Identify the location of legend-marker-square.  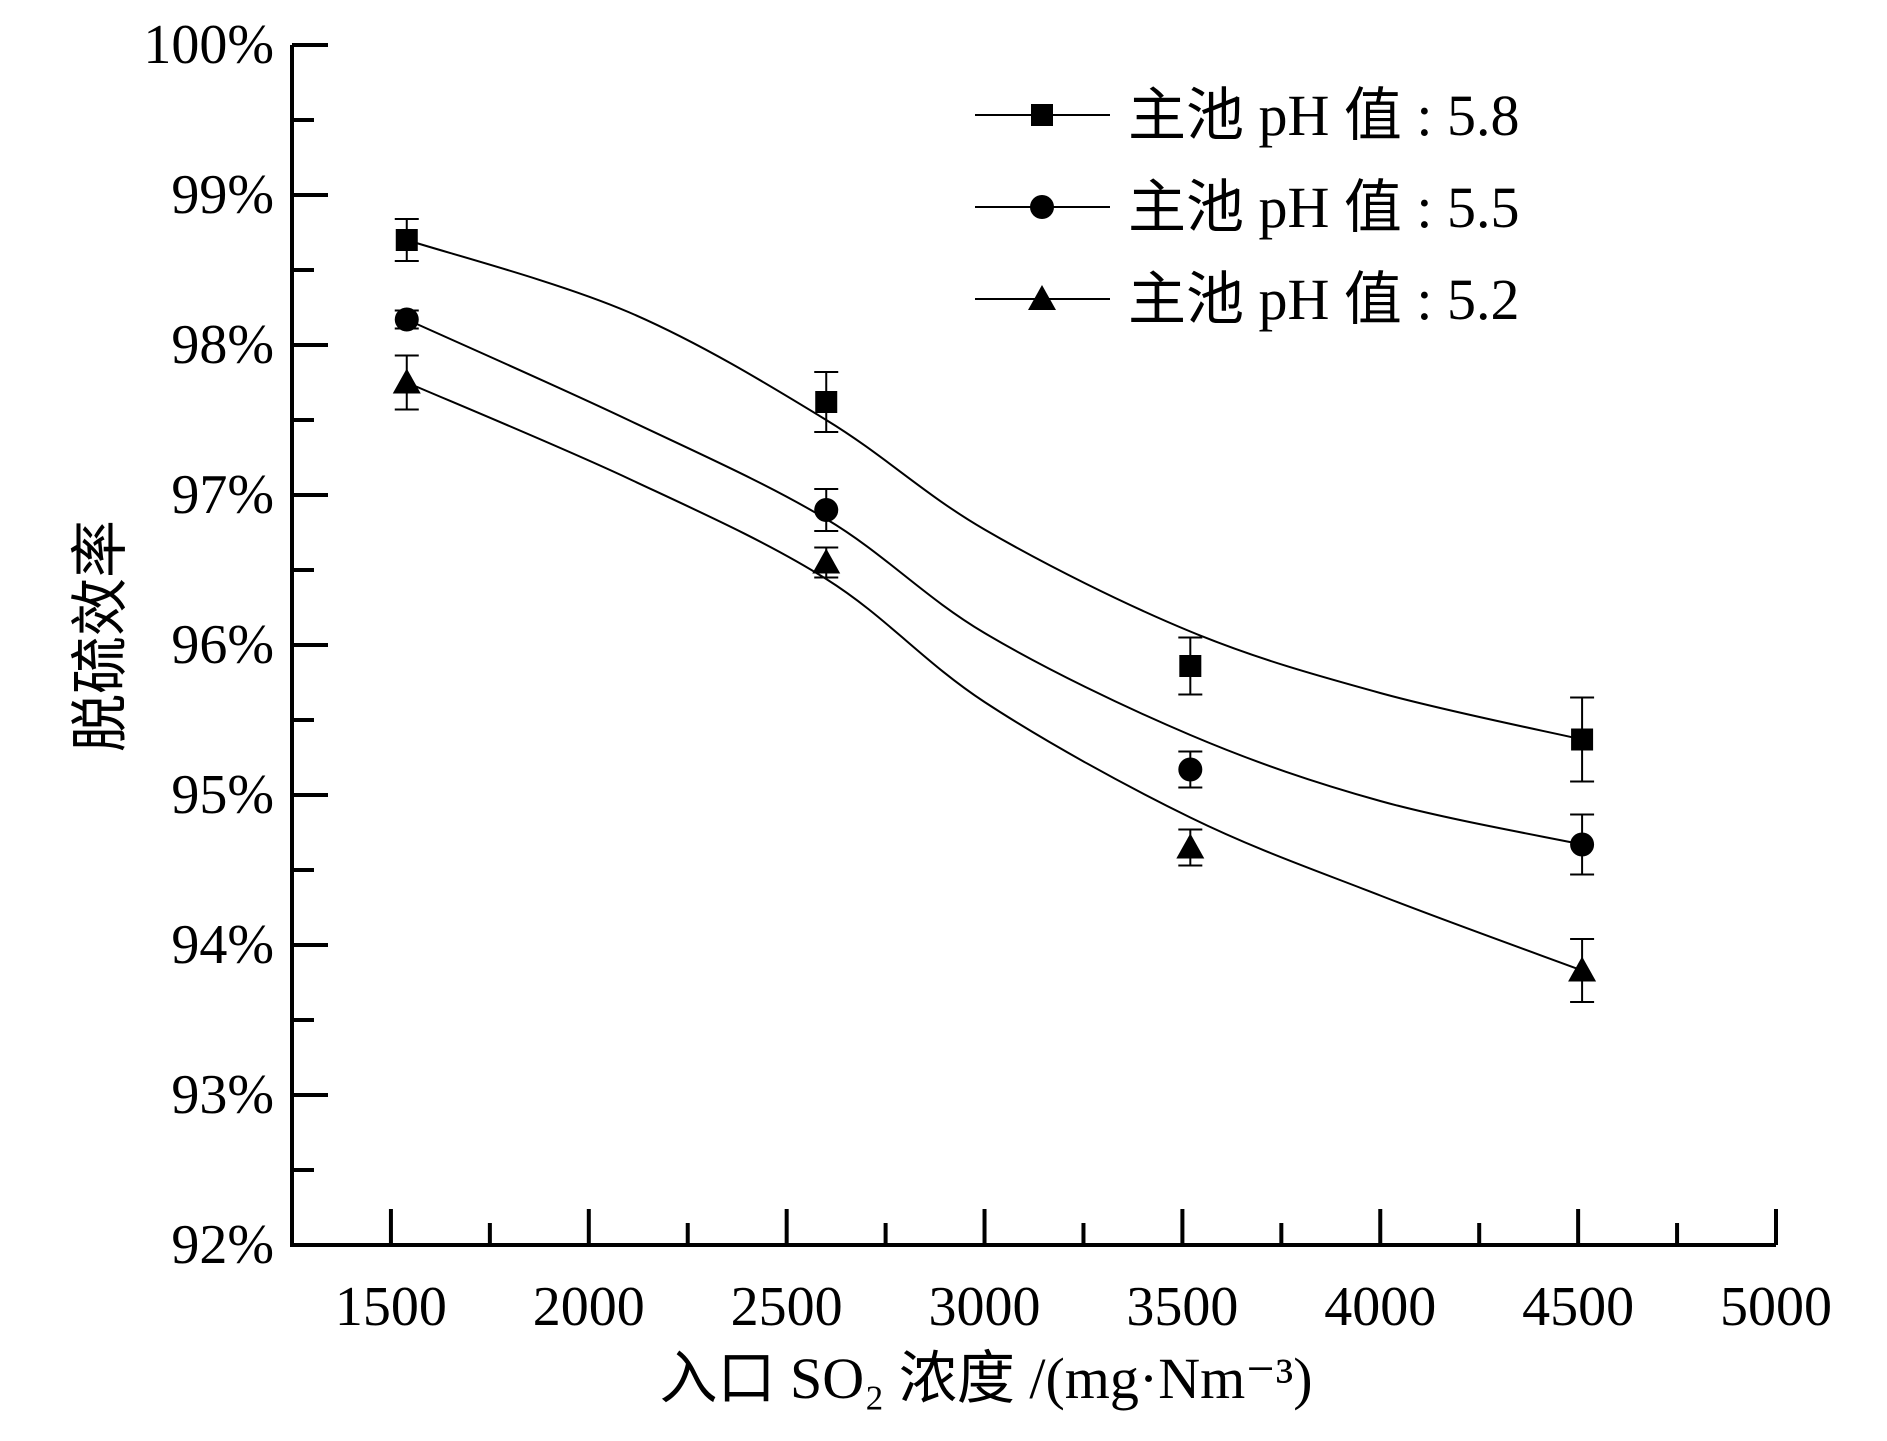
(1042, 115).